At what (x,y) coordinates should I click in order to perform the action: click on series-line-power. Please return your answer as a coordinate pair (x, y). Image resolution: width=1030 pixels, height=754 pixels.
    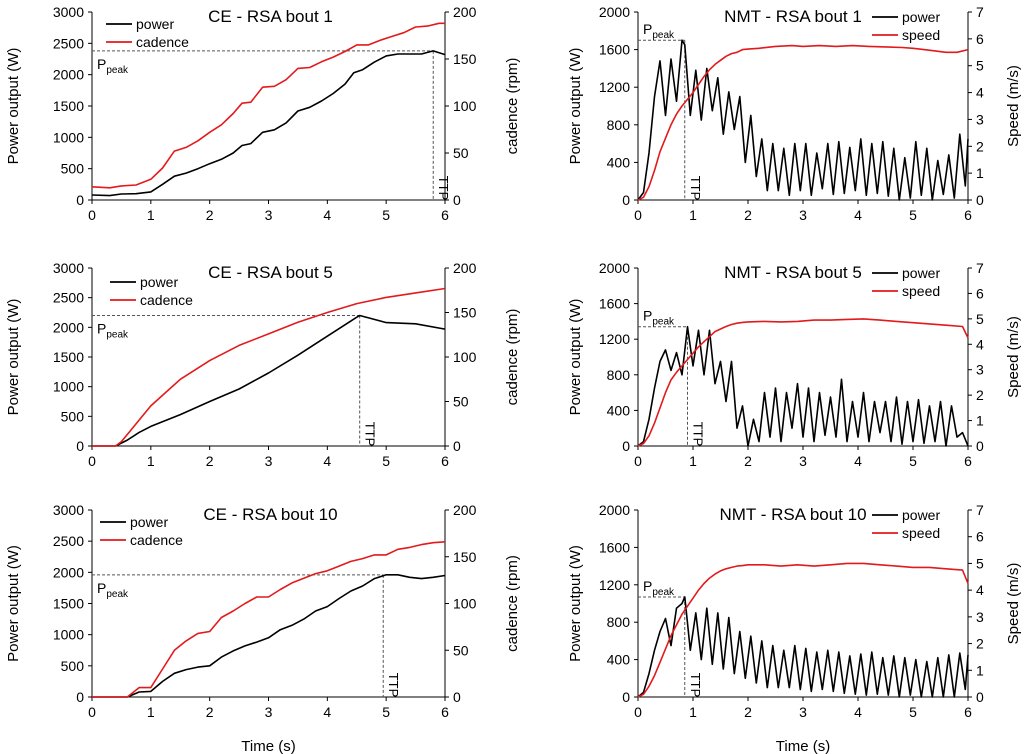
    Looking at the image, I should click on (803, 647).